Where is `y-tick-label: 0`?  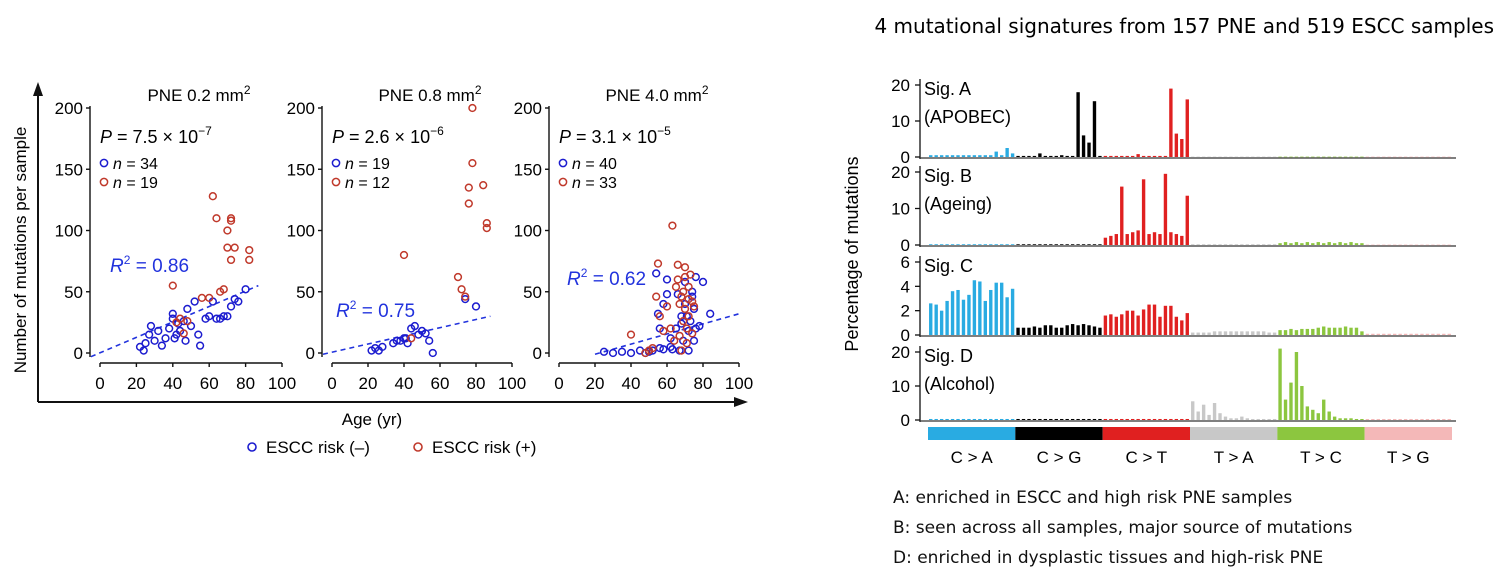
y-tick-label: 0 is located at coordinates (905, 420).